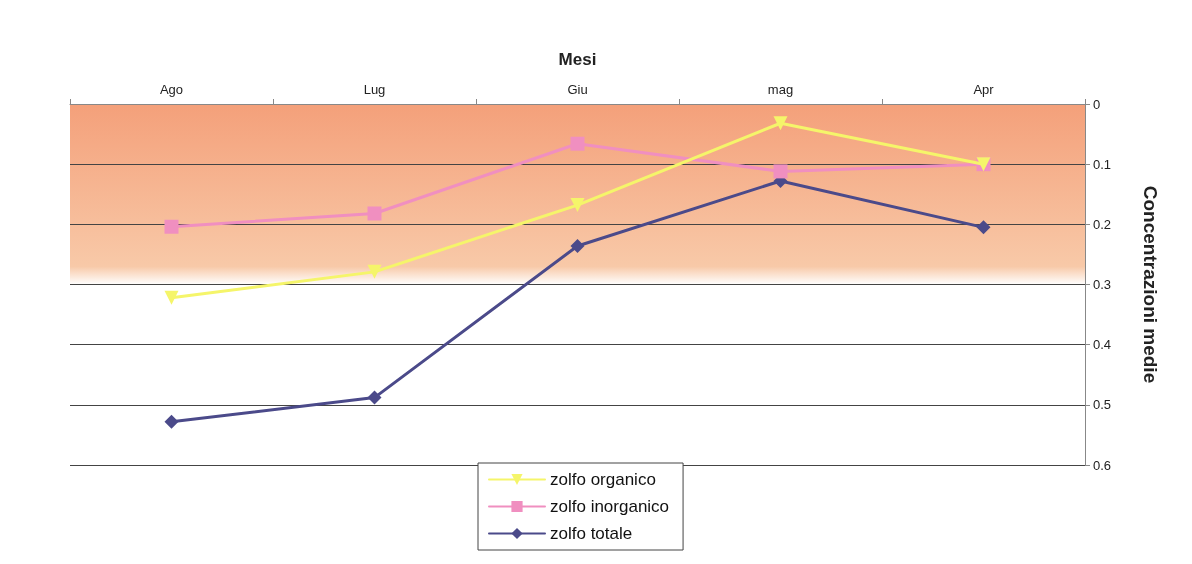  Describe the element at coordinates (374, 89) in the screenshot. I see `x-tick-label: Lug` at that location.